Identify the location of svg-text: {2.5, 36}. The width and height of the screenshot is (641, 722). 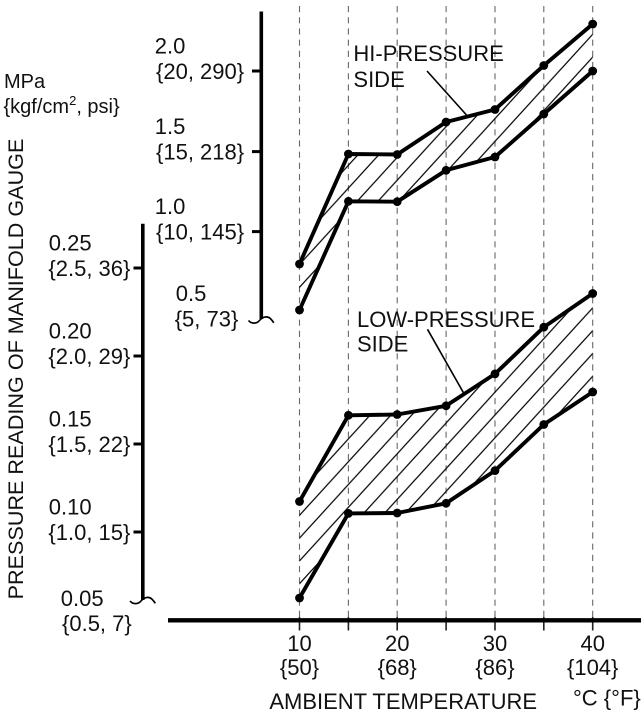
(89, 268).